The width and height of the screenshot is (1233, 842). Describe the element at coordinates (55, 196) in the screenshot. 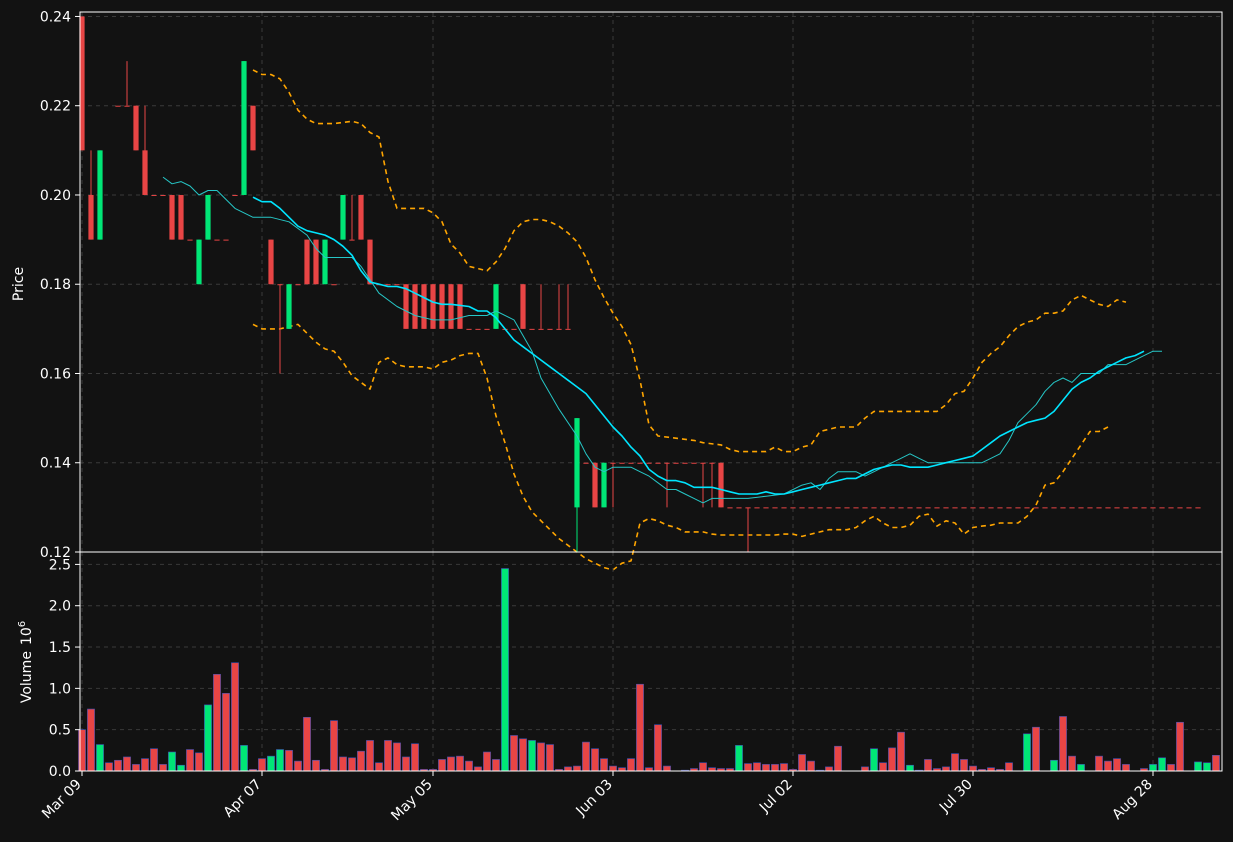

I see `price-tick-label: 0.20` at that location.